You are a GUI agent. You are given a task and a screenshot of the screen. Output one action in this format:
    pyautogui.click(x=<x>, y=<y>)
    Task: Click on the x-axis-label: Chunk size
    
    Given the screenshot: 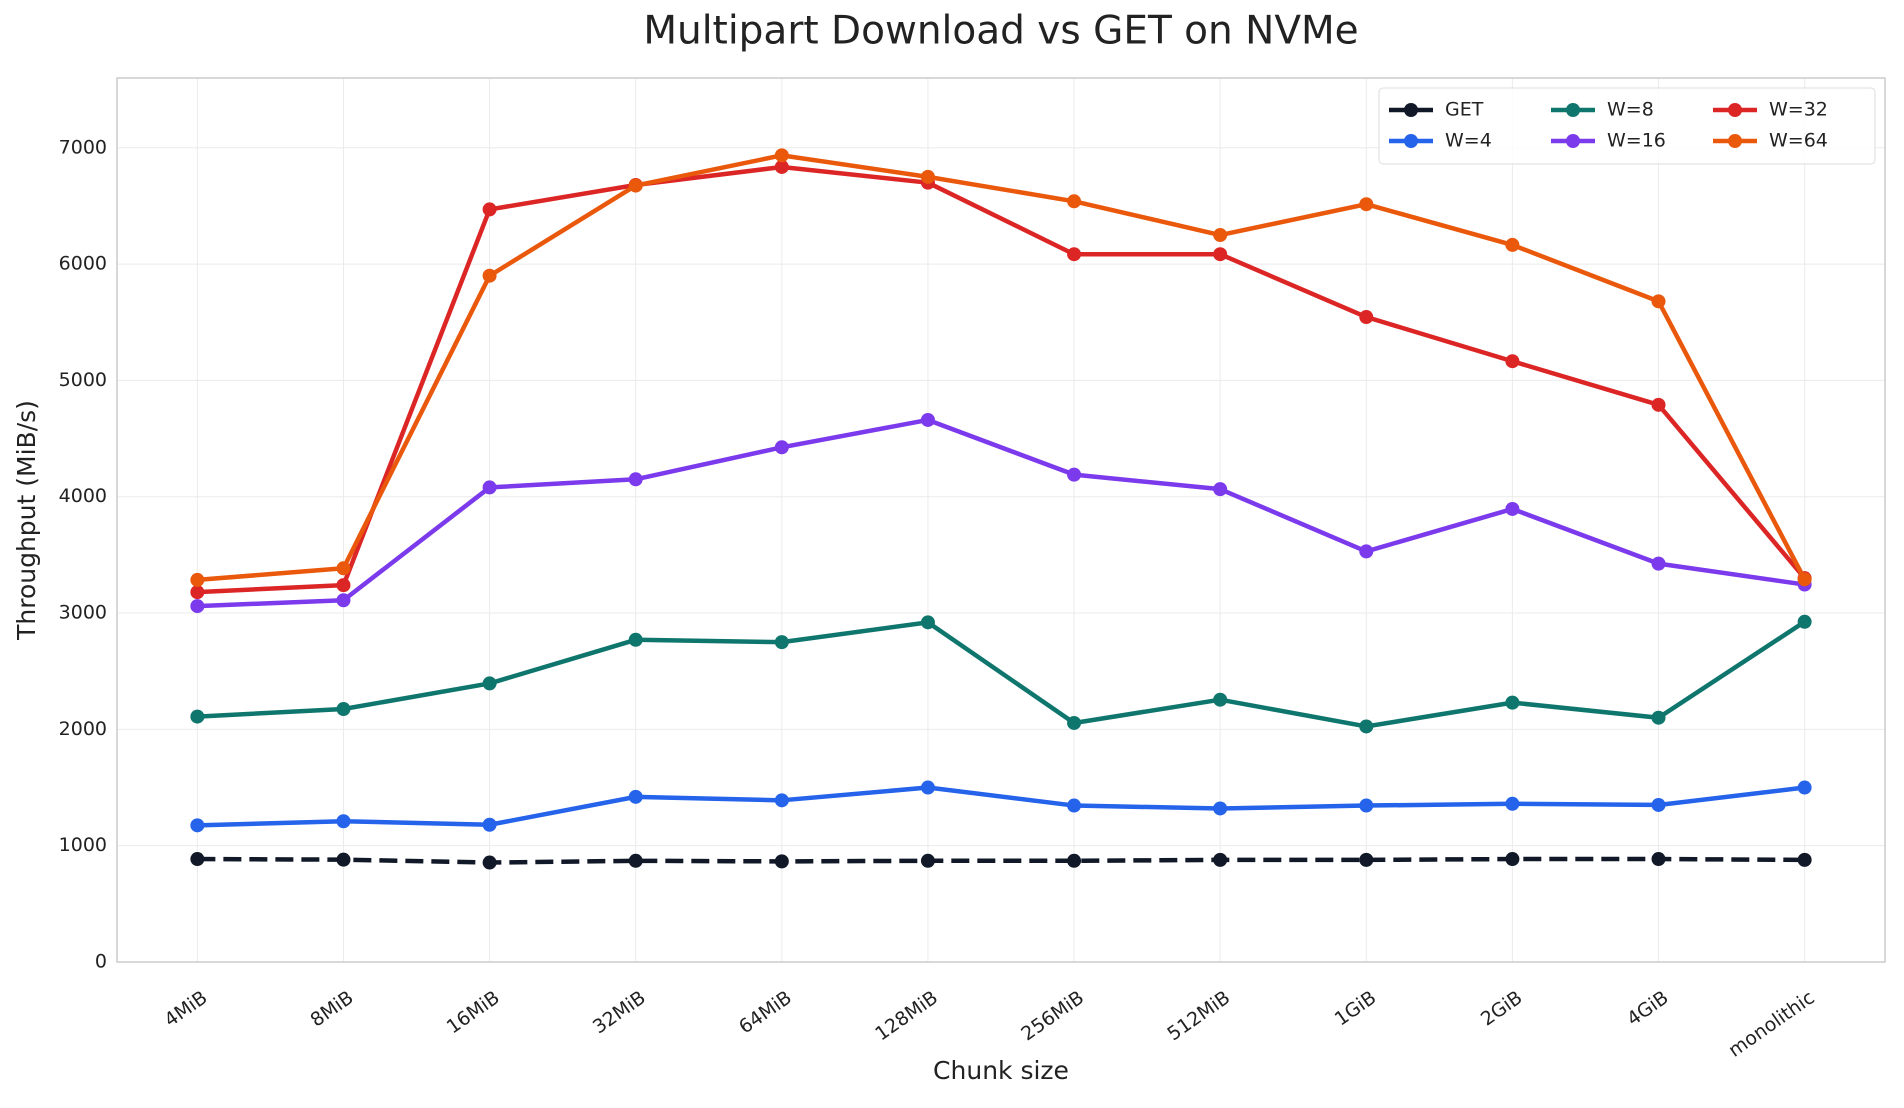 What is the action you would take?
    pyautogui.click(x=1001, y=1070)
    